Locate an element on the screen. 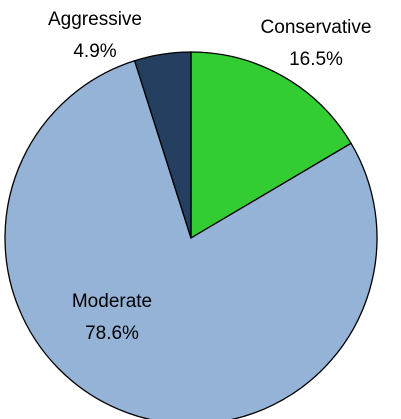 Image resolution: width=401 pixels, height=419 pixels. slice-category-label: Aggressive is located at coordinates (95, 19).